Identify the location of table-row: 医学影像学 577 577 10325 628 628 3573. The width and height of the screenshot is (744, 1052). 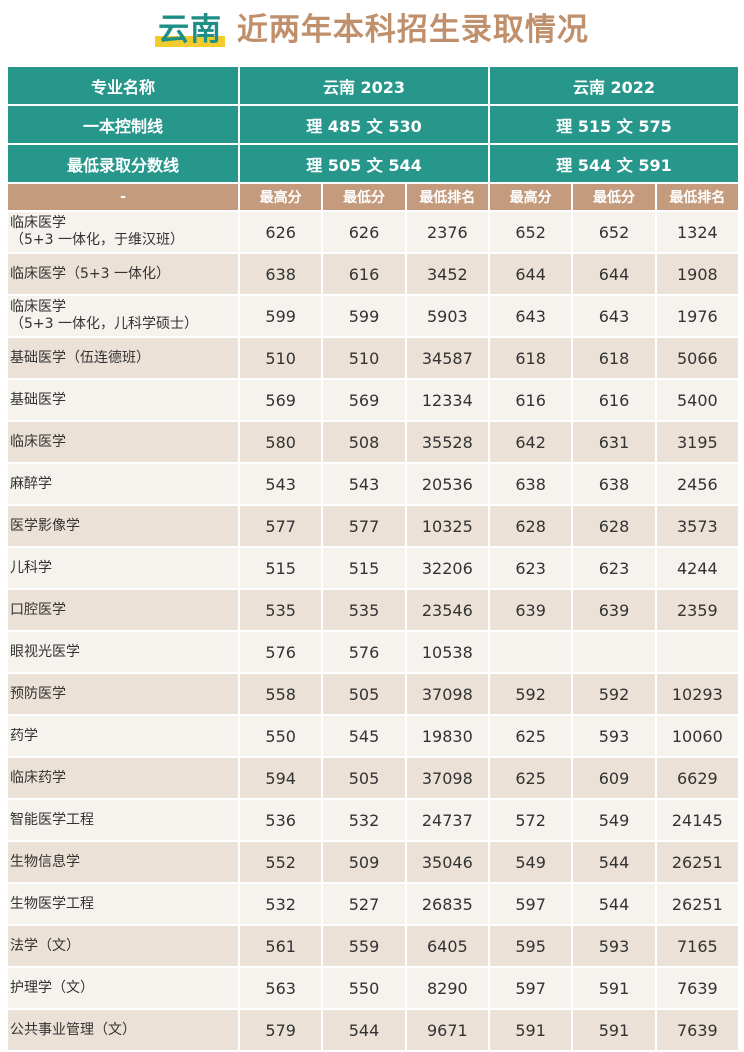
(373, 526).